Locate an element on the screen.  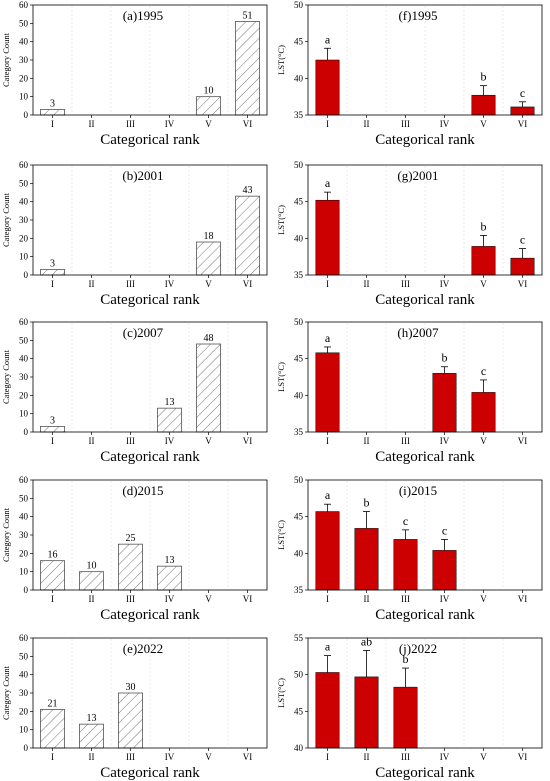
y-tick-label: 60 is located at coordinates (24, 5).